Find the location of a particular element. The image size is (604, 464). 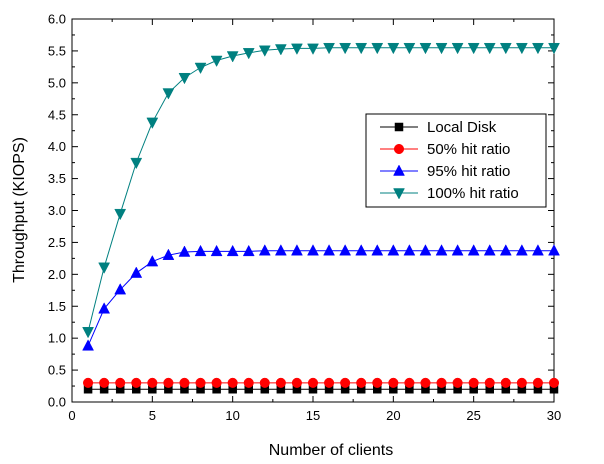

y-tick-label: 2.0 is located at coordinates (57, 274).